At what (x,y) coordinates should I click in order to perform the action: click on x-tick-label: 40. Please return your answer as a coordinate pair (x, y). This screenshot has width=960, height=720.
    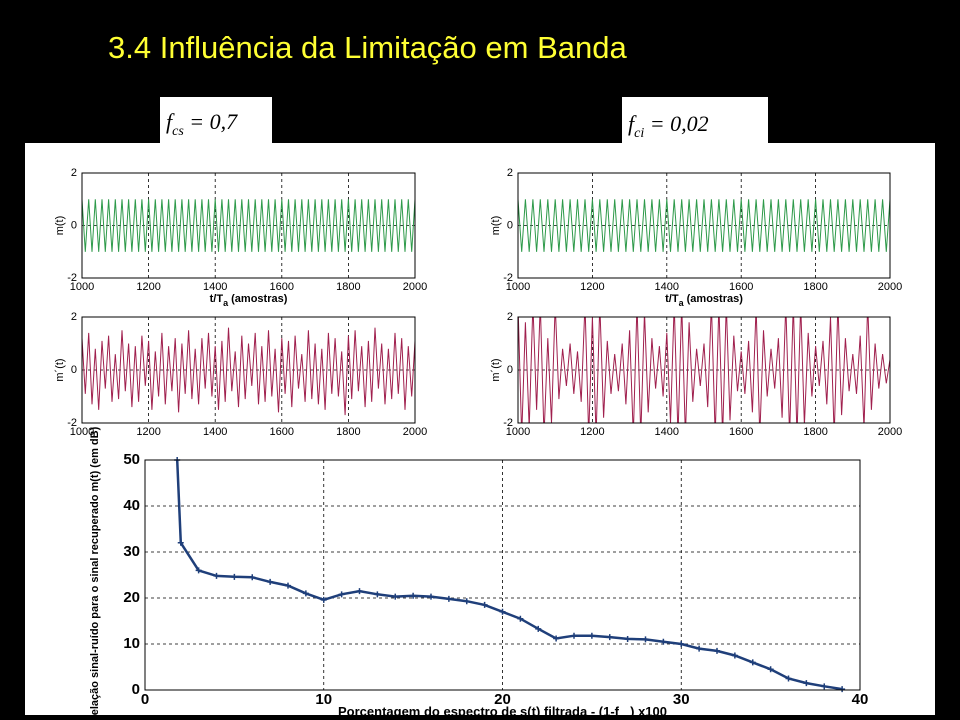
    Looking at the image, I should click on (860, 699).